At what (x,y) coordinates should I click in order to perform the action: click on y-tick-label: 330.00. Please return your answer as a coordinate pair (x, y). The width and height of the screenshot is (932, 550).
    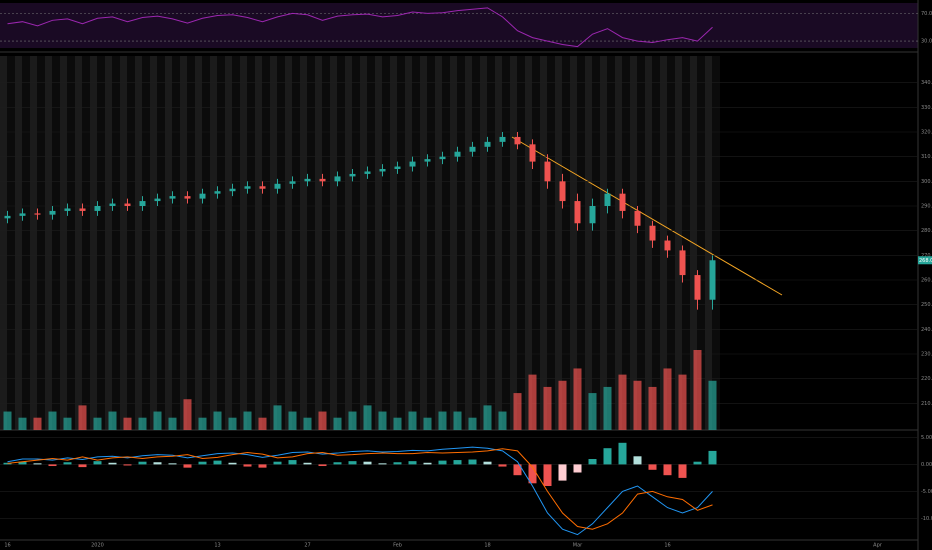
    Looking at the image, I should click on (926, 108).